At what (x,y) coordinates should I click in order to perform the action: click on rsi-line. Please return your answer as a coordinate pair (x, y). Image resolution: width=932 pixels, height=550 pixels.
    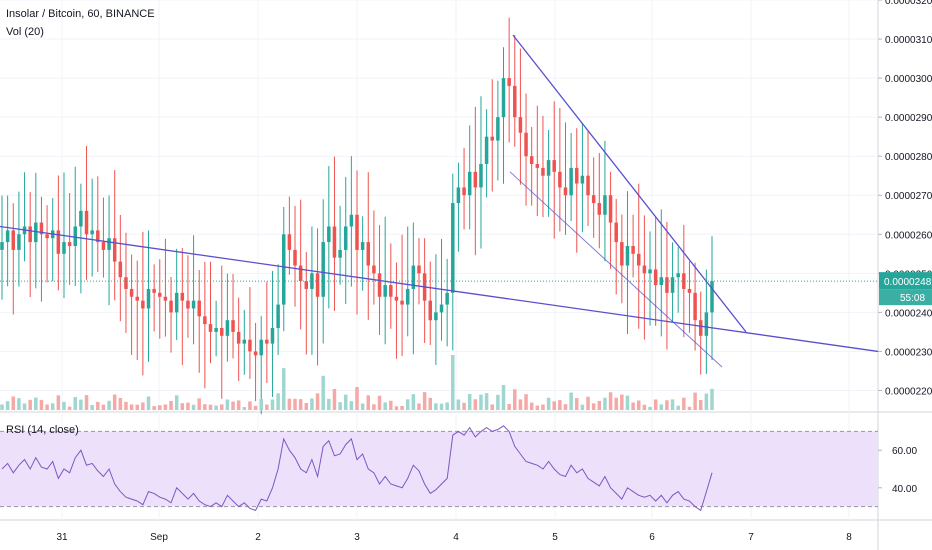
    Looking at the image, I should click on (357, 468).